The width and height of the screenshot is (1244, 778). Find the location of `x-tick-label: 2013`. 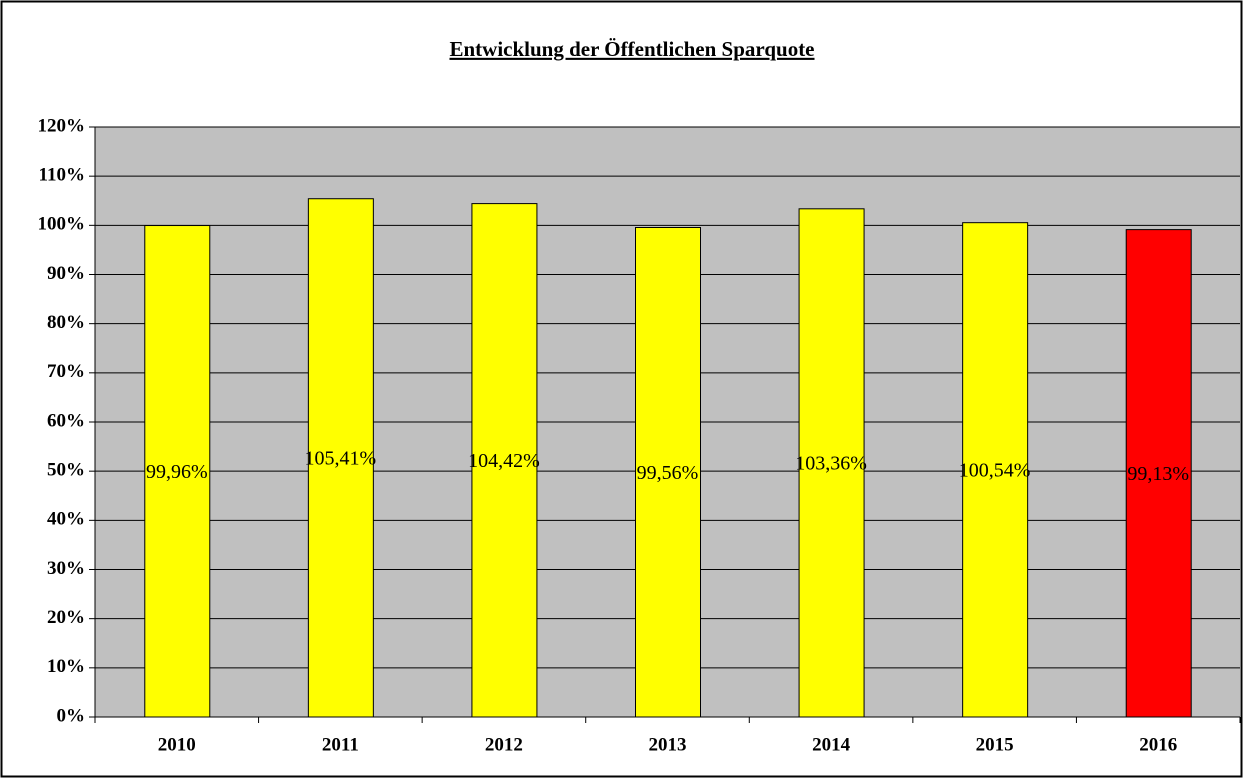

x-tick-label: 2013 is located at coordinates (668, 744).